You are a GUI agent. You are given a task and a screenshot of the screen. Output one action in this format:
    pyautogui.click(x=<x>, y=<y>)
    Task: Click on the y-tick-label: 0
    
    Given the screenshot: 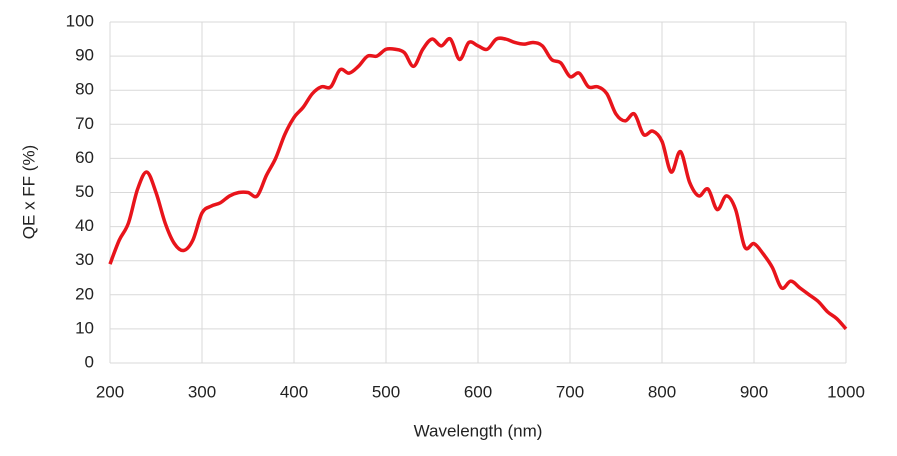 What is the action you would take?
    pyautogui.click(x=89, y=361)
    